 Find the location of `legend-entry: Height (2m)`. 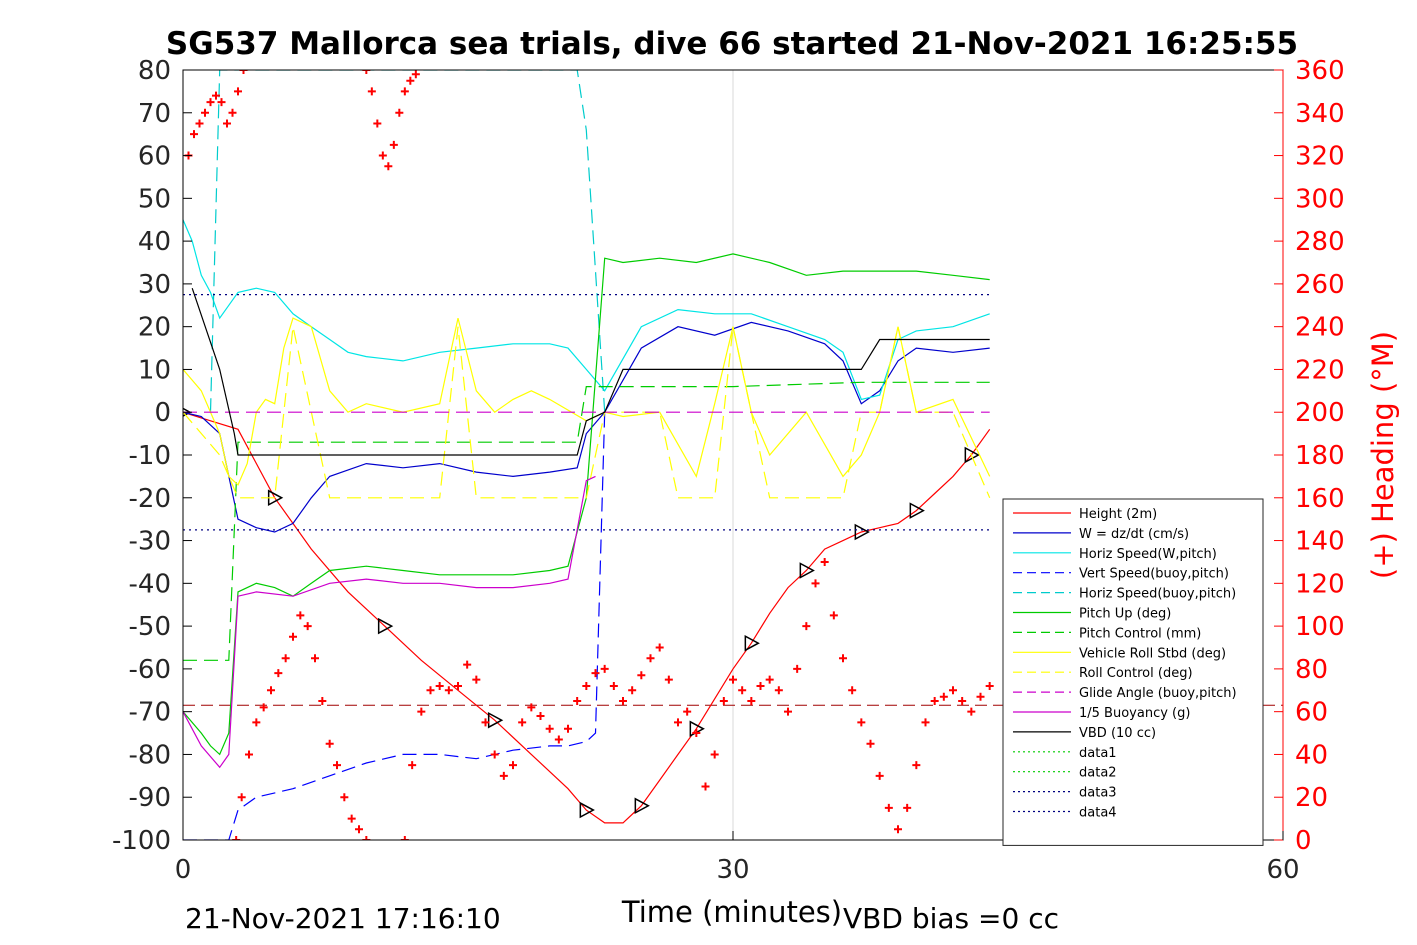

legend-entry: Height (2m) is located at coordinates (1118, 514).